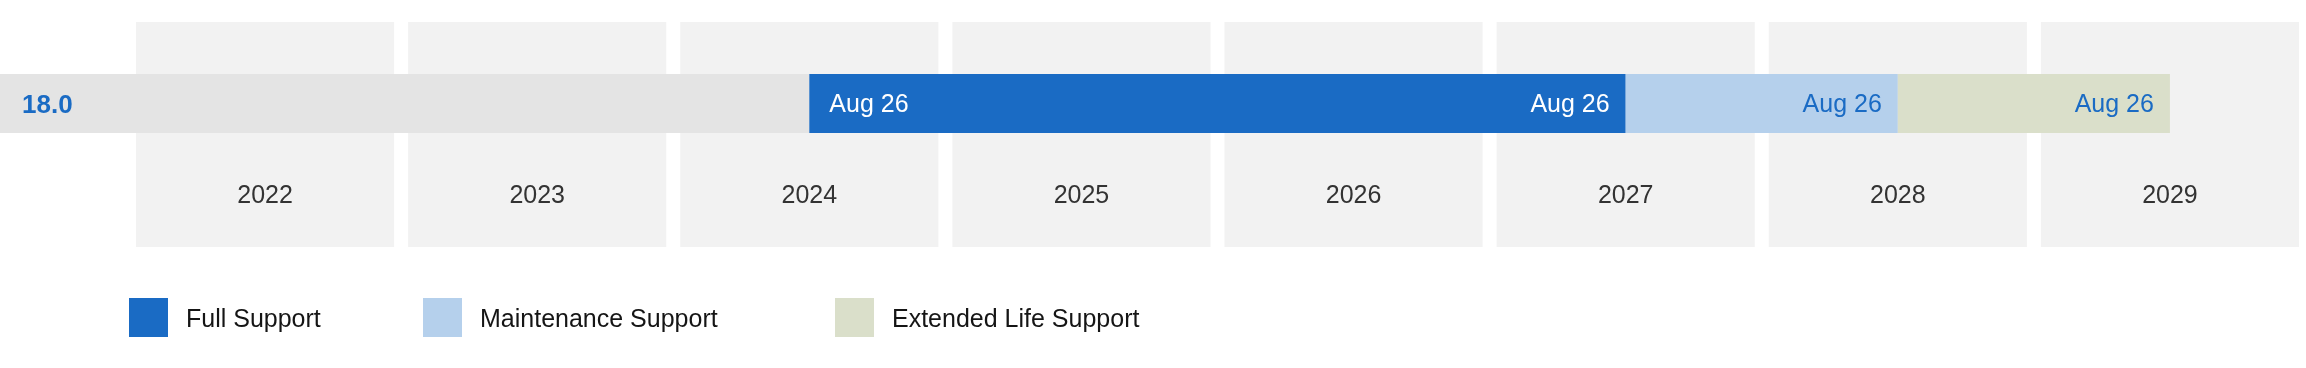 This screenshot has width=2306, height=368. I want to click on legend-label: Full Support, so click(253, 317).